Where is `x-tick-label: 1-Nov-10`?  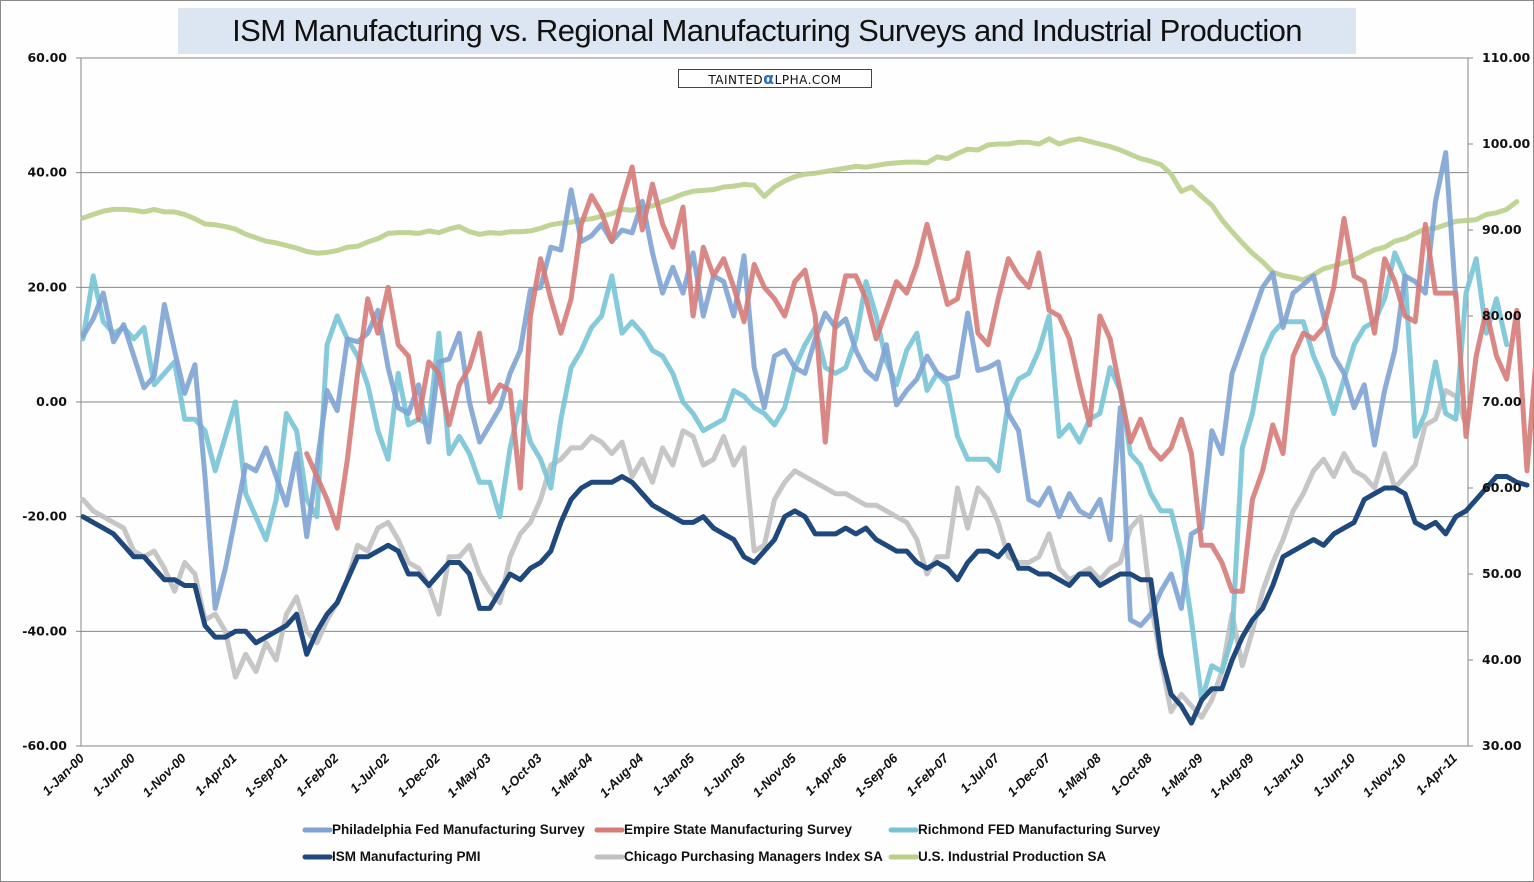 x-tick-label: 1-Nov-10 is located at coordinates (1385, 775).